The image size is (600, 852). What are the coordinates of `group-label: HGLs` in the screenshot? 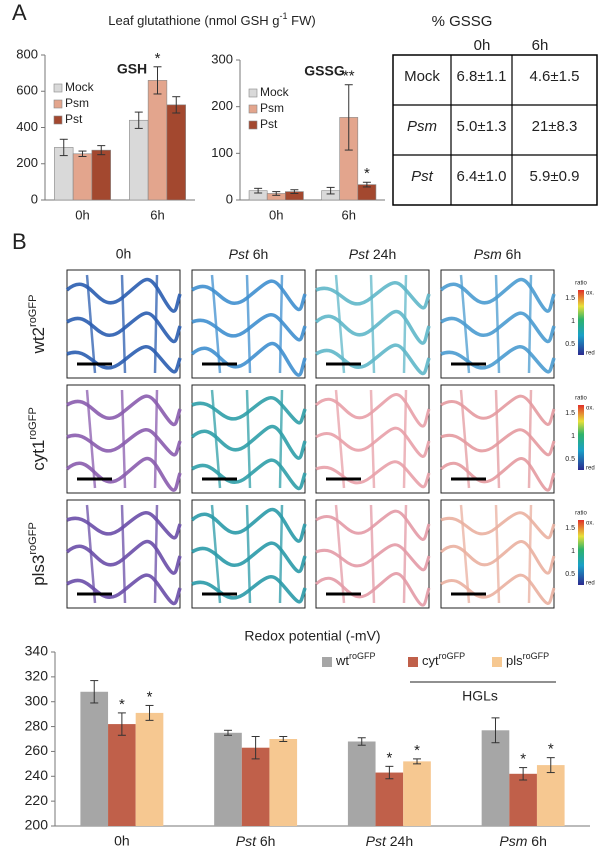 It's located at (480, 696).